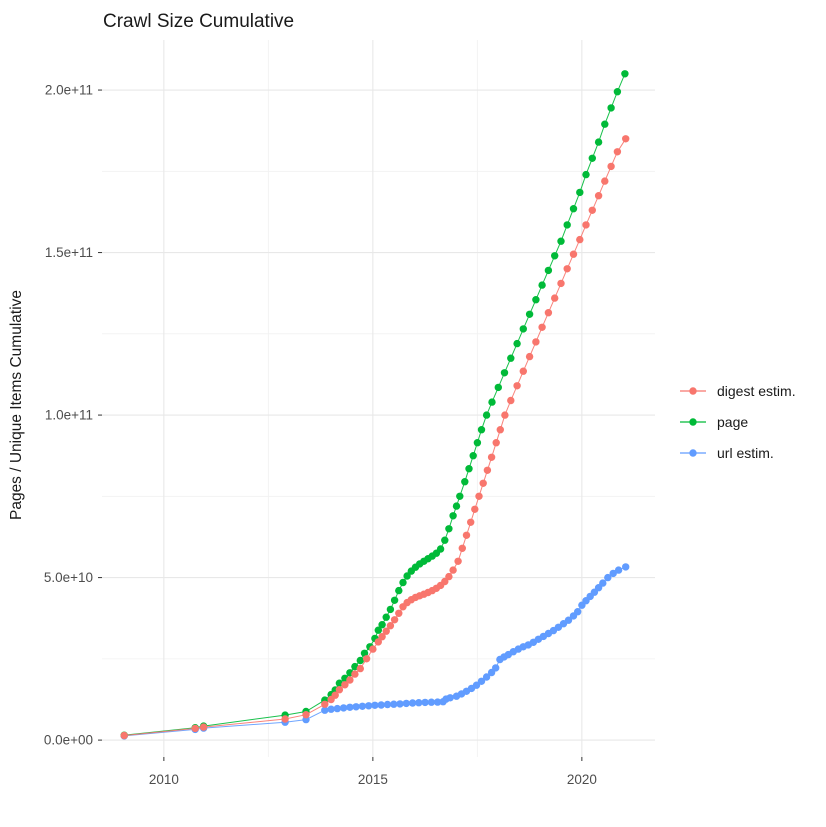 The height and width of the screenshot is (827, 826). Describe the element at coordinates (164, 779) in the screenshot. I see `x-tick-label: 2010` at that location.